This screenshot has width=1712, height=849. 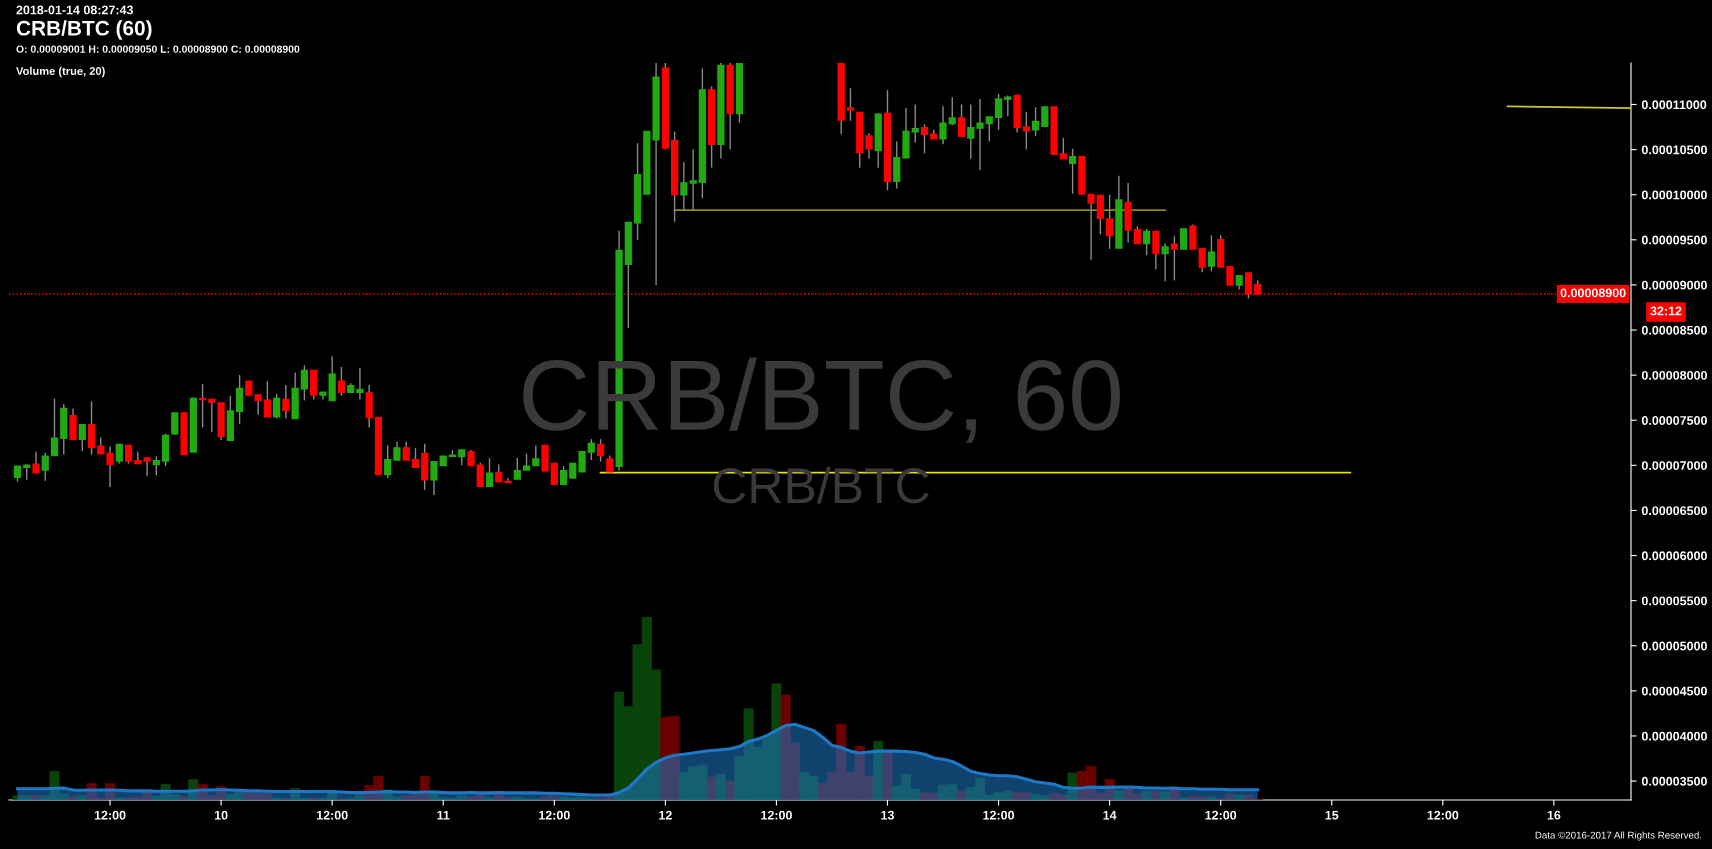 I want to click on x-tick-label: 12, so click(x=665, y=815).